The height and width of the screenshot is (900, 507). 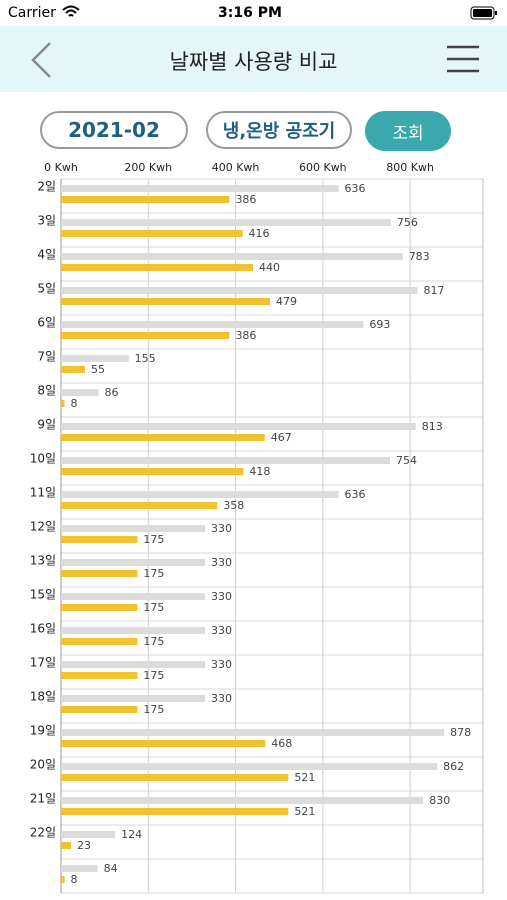 What do you see at coordinates (434, 290) in the screenshot?
I see `value-label: 817` at bounding box center [434, 290].